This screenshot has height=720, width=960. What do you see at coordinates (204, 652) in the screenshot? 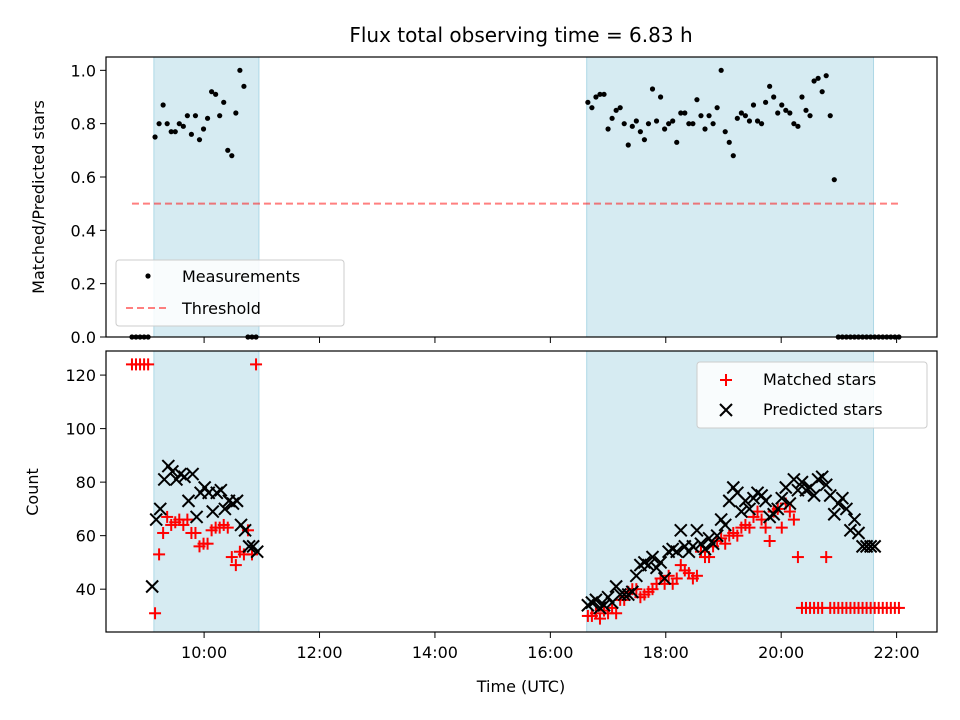
I see `xtick-label: 10:00` at bounding box center [204, 652].